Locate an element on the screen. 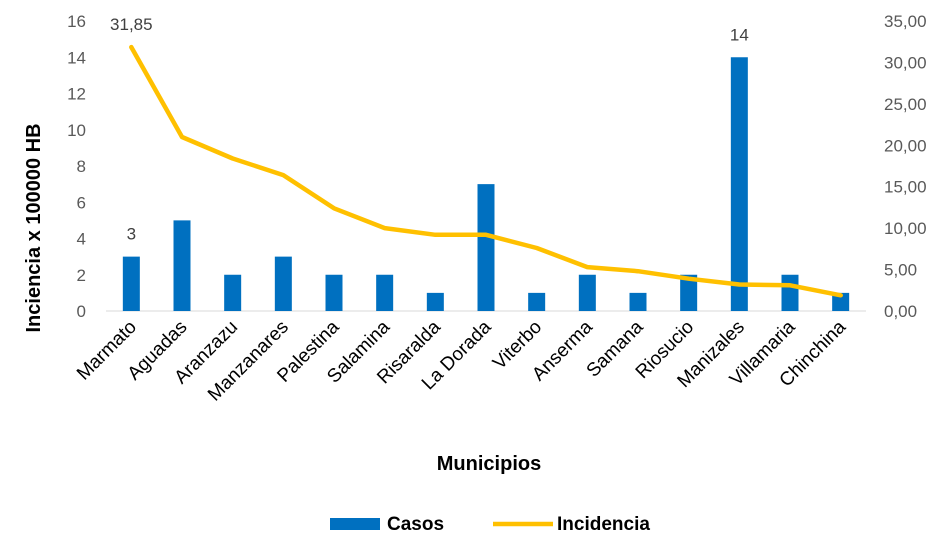  data-label: 3 is located at coordinates (131, 234).